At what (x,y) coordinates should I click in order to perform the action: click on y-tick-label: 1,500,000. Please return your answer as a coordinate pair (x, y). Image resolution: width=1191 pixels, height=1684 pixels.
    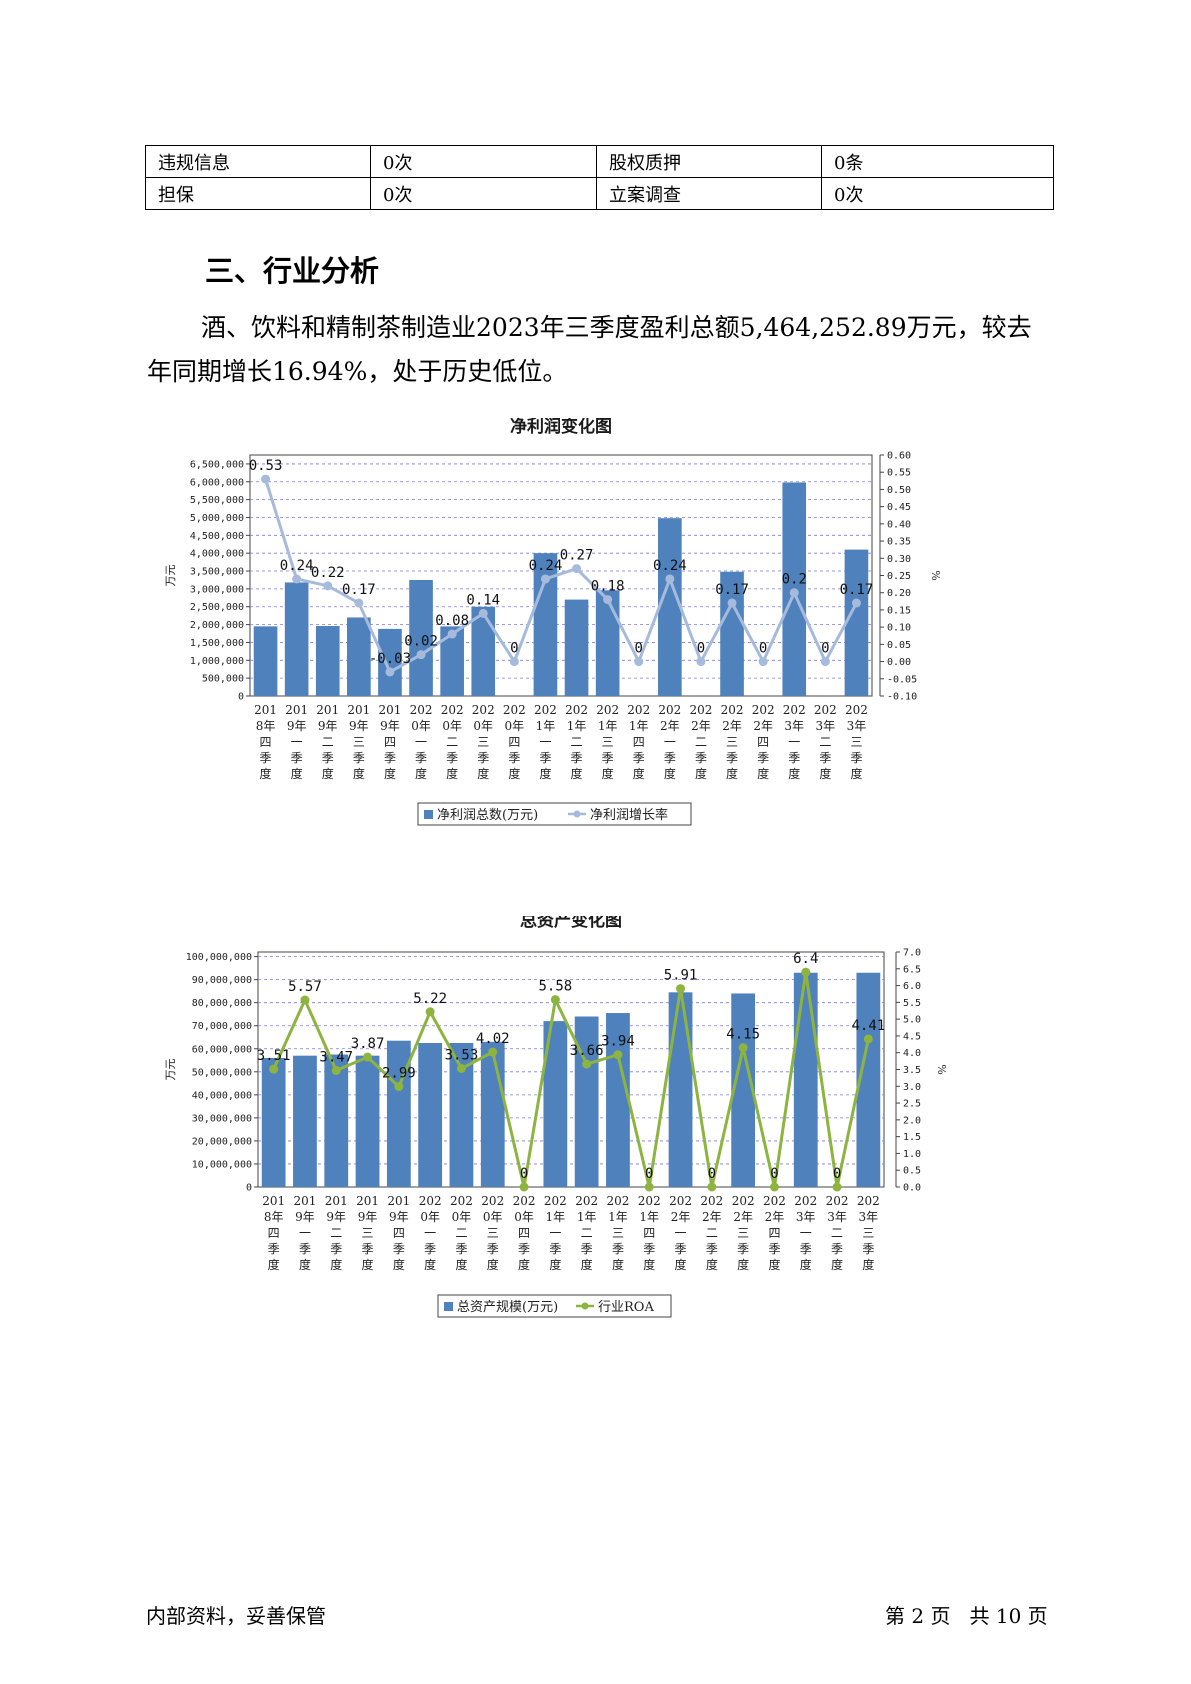
    Looking at the image, I should click on (217, 643).